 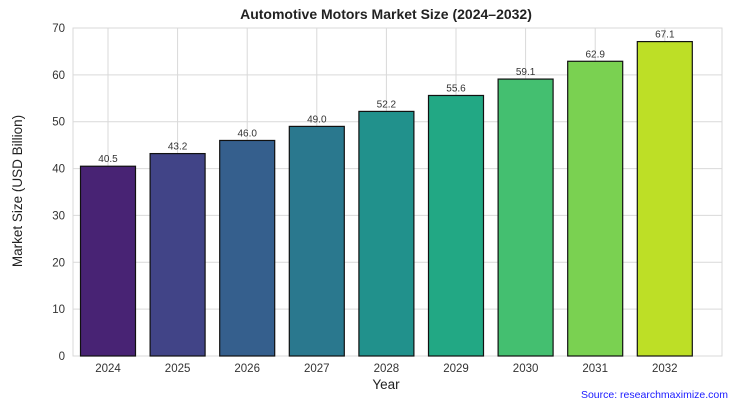 What do you see at coordinates (665, 369) in the screenshot?
I see `x-tick-label: 2032` at bounding box center [665, 369].